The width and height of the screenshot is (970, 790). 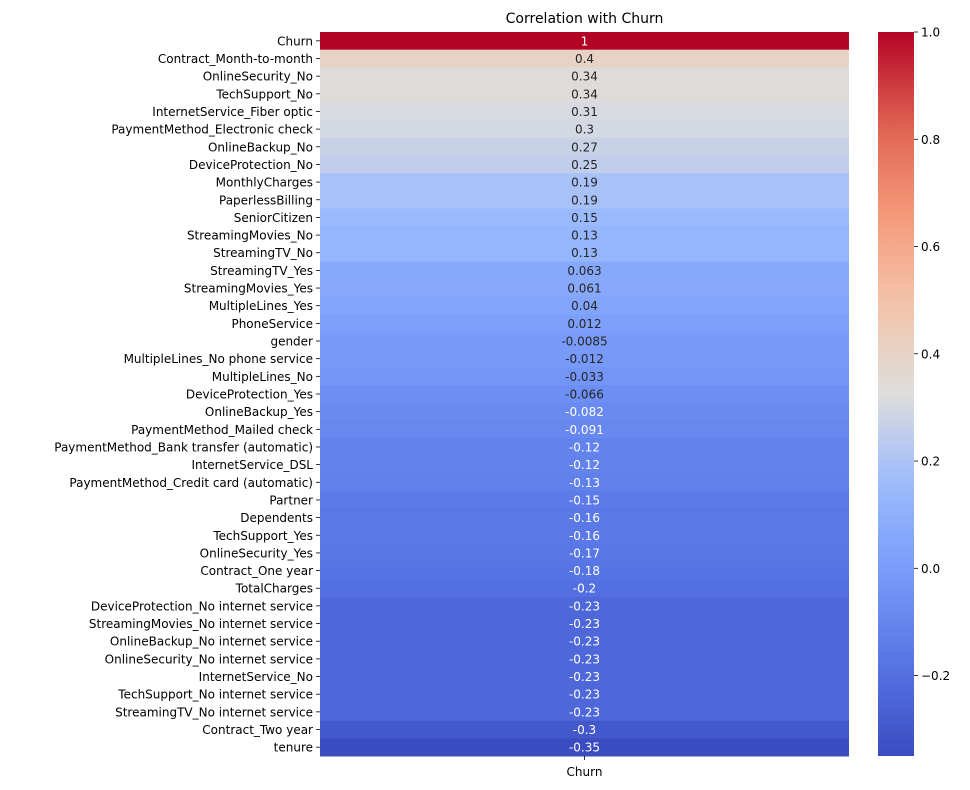 What do you see at coordinates (584, 165) in the screenshot?
I see `cell-annotation: 0.25` at bounding box center [584, 165].